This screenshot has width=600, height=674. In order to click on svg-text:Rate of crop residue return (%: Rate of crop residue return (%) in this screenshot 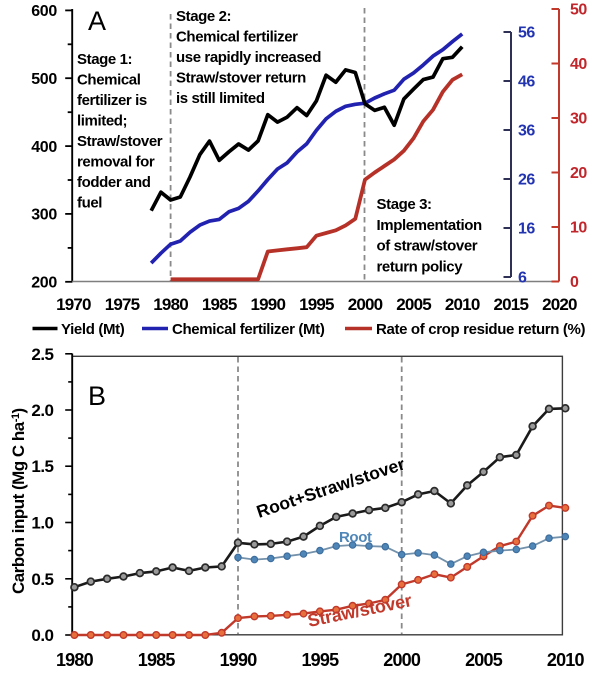, I will do `click(481, 329)`.